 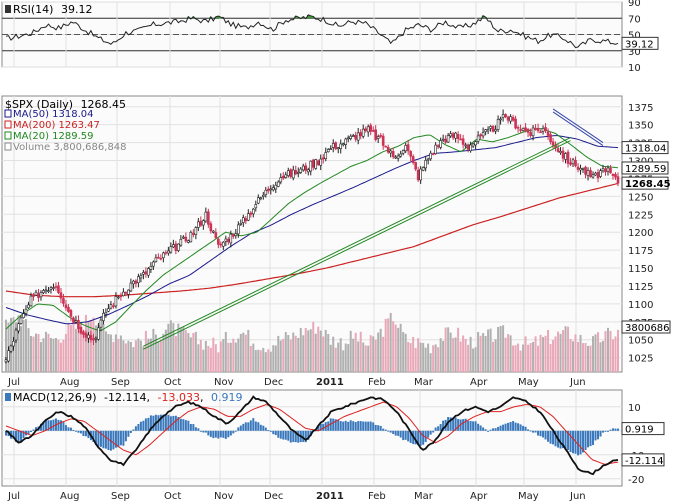 What do you see at coordinates (640, 305) in the screenshot?
I see `price-tick-label: 1100` at bounding box center [640, 305].